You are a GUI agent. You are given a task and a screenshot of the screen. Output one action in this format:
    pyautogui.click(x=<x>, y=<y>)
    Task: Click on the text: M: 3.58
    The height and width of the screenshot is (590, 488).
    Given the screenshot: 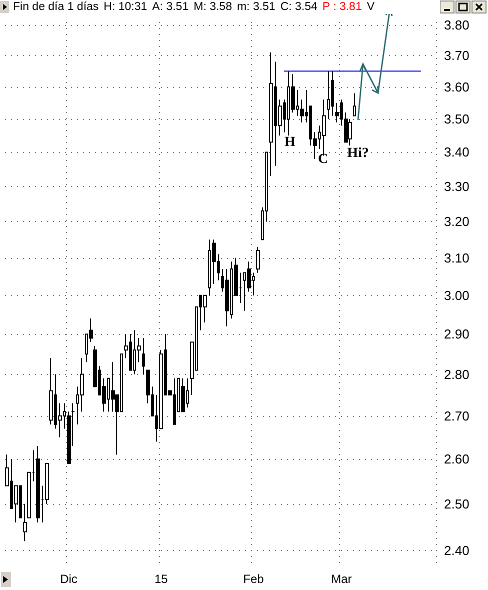 What is the action you would take?
    pyautogui.click(x=213, y=7)
    